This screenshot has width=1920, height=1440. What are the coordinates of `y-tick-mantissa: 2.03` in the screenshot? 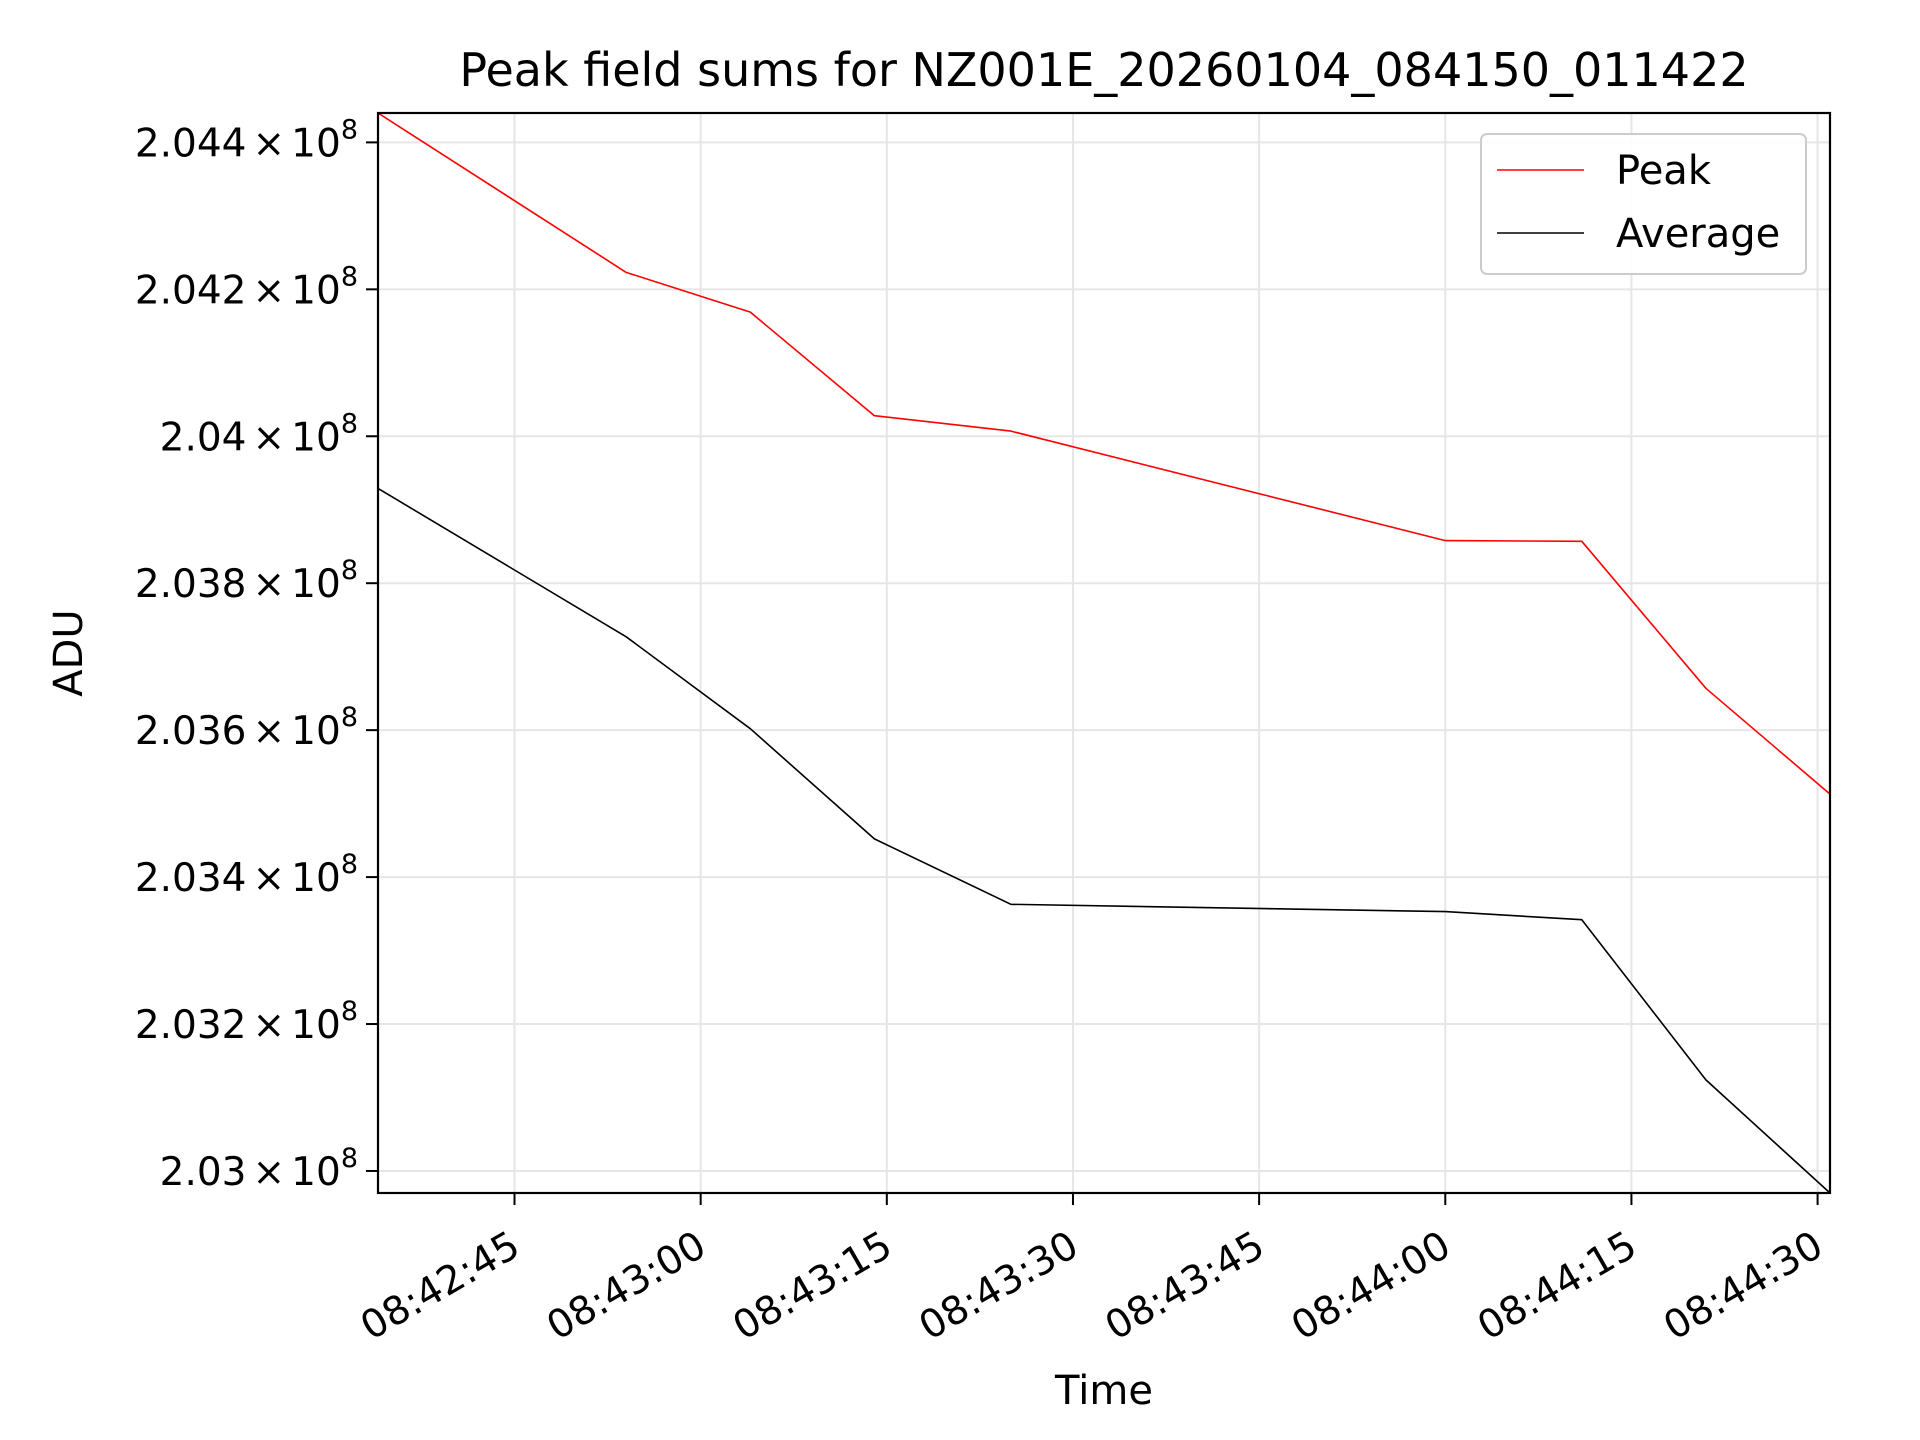 It's located at (203, 1172).